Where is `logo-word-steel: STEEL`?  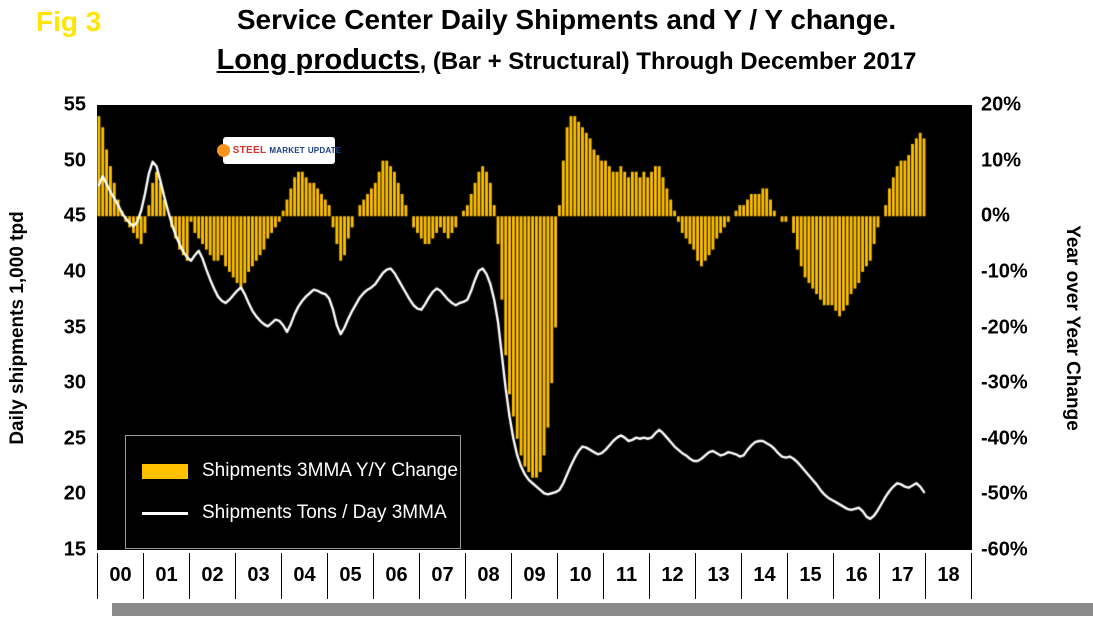 logo-word-steel: STEEL is located at coordinates (249, 150).